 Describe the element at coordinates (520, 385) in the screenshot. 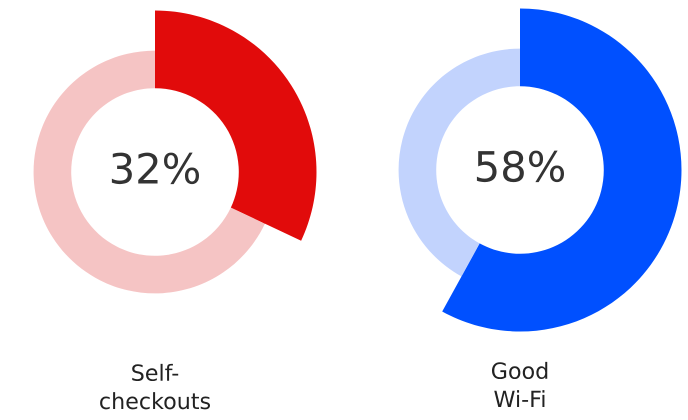

I see `text: Good Wi-Fi` at that location.